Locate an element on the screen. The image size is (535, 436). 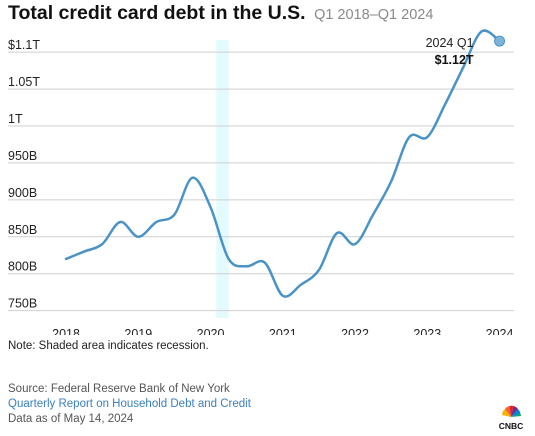
annotation-value: $1.12T is located at coordinates (454, 60).